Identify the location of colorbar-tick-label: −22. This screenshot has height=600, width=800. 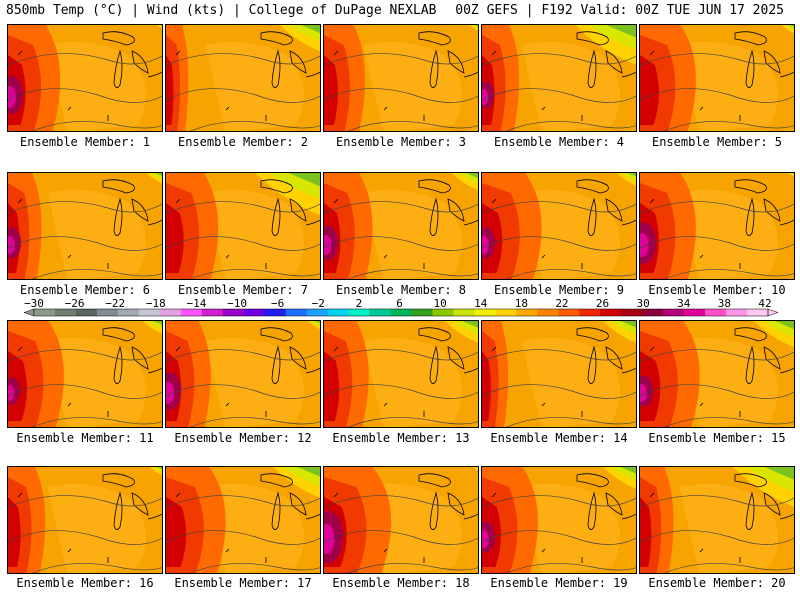
(115, 303).